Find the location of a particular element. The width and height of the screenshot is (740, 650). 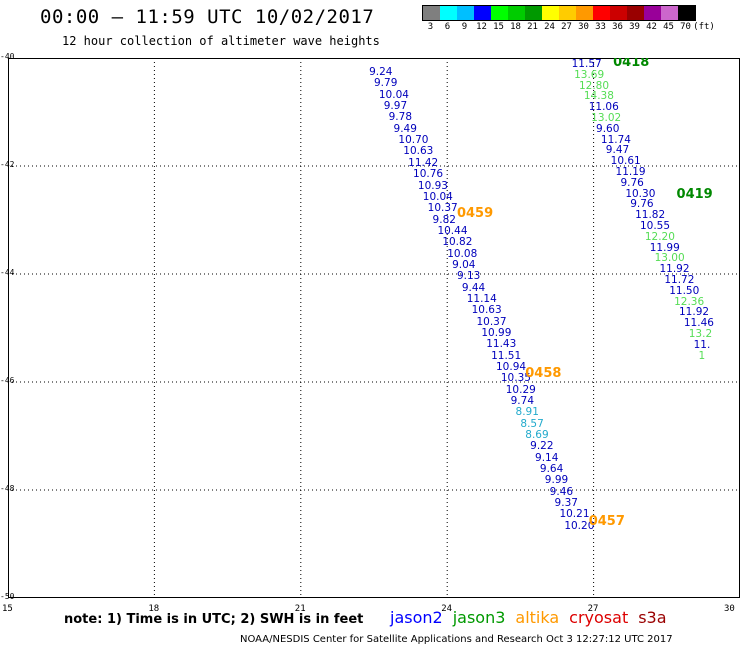

track-b-wave-height-value: 11.06 is located at coordinates (603, 107).